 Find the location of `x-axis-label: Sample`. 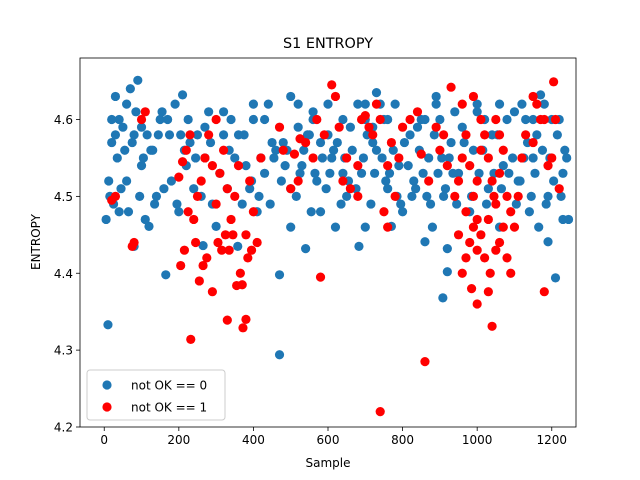

x-axis-label: Sample is located at coordinates (328, 463).